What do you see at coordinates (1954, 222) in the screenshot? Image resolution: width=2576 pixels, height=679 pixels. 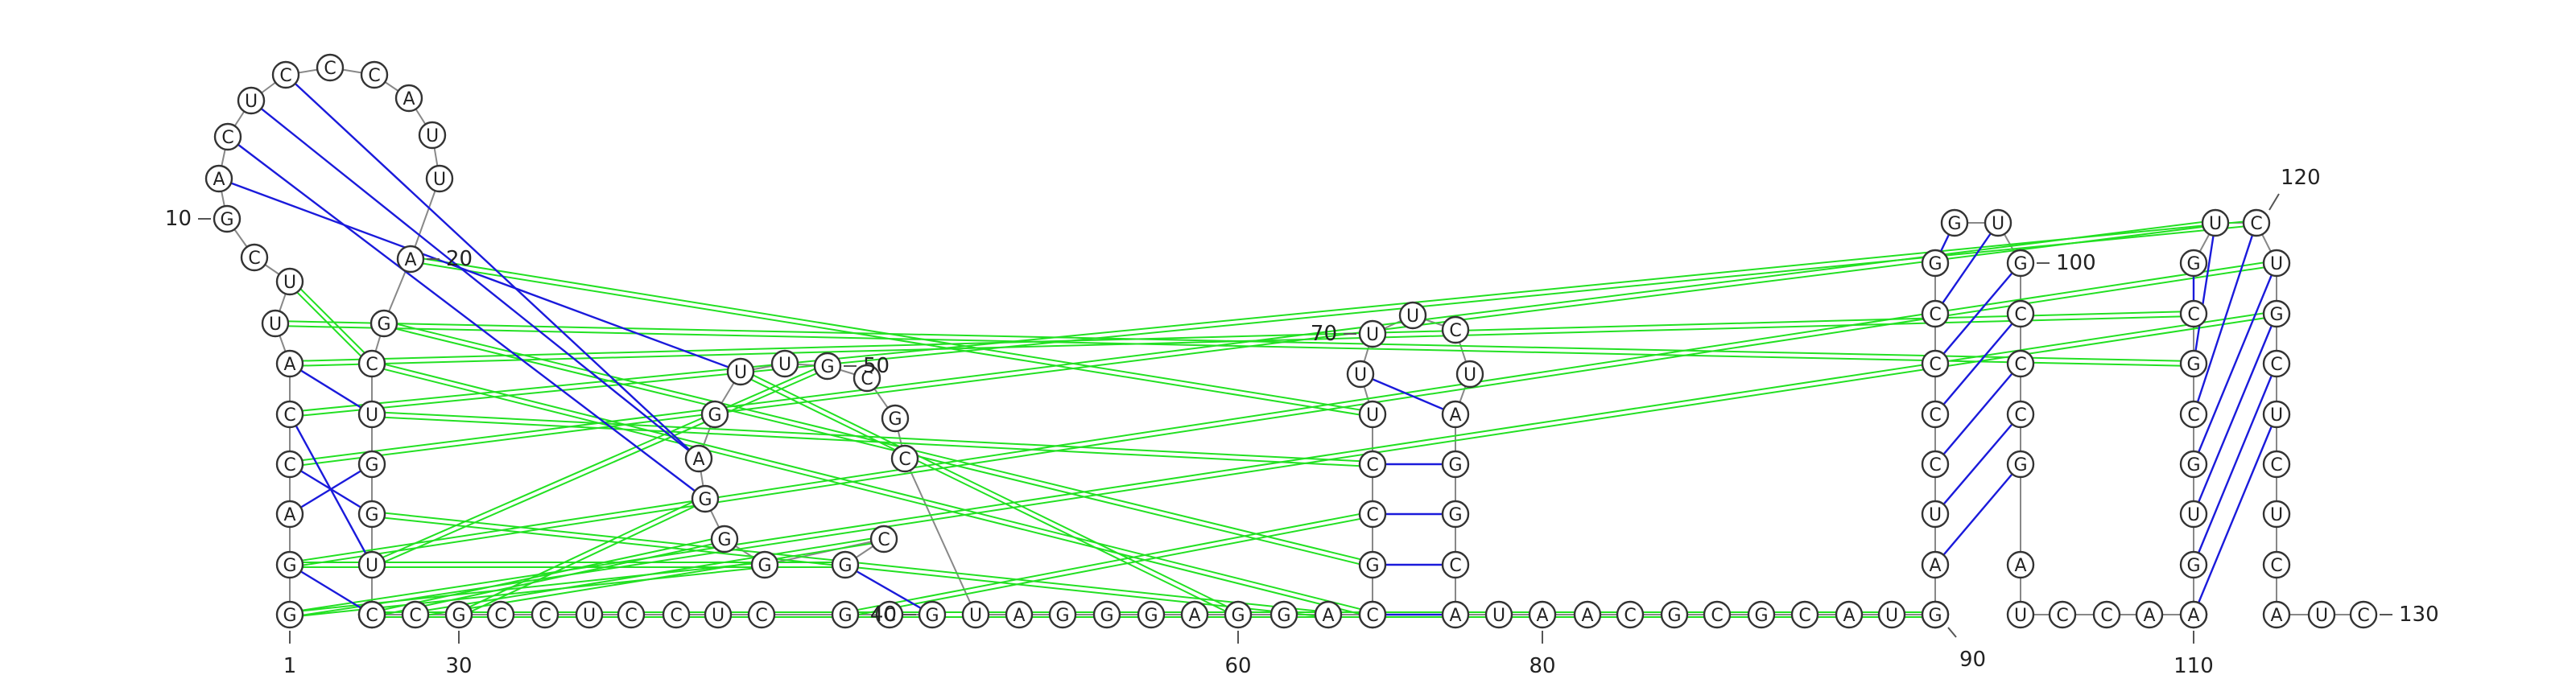 I see `nucleotide-98: G` at bounding box center [1954, 222].